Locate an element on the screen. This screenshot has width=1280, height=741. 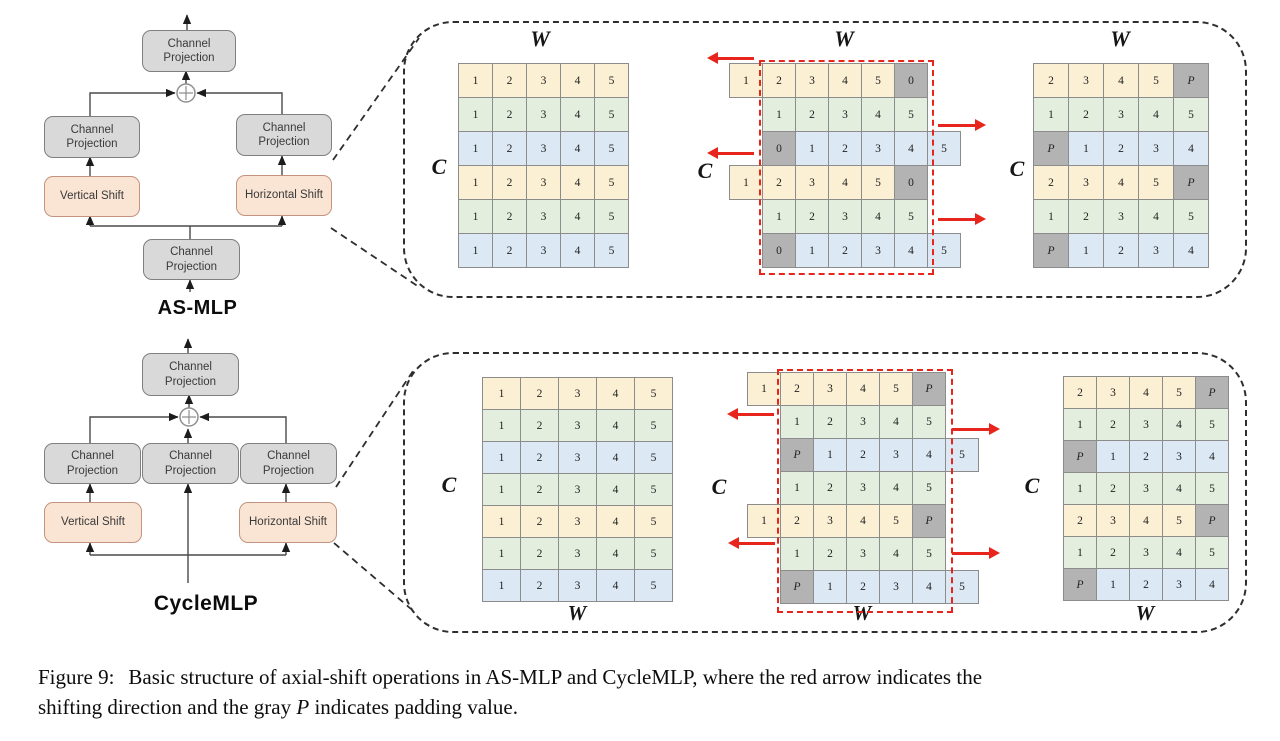
figure-number: Figure 9: is located at coordinates (76, 677).